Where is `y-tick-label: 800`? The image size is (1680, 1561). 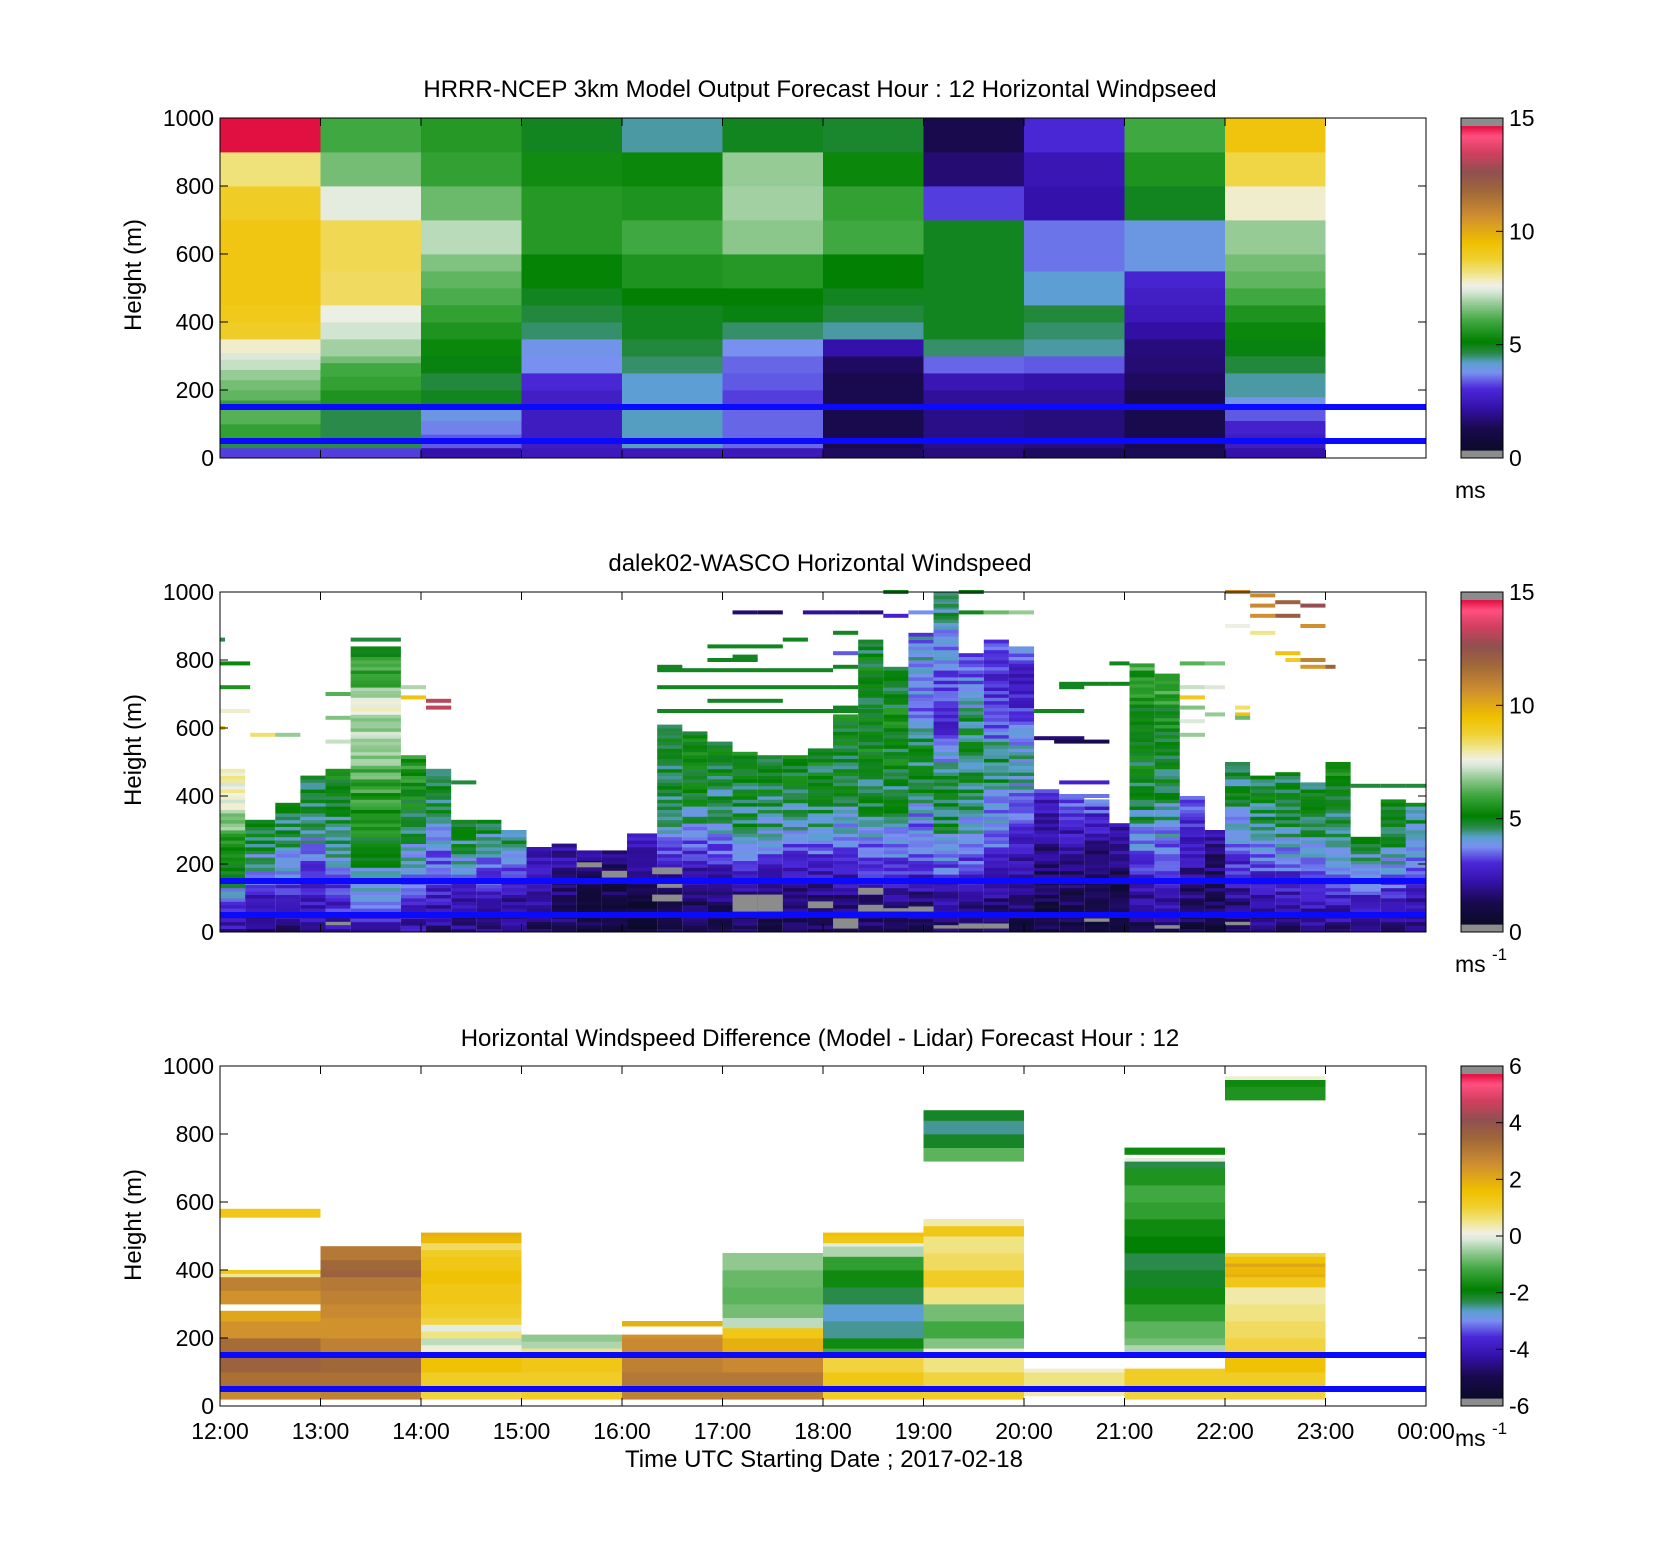 y-tick-label: 800 is located at coordinates (195, 660).